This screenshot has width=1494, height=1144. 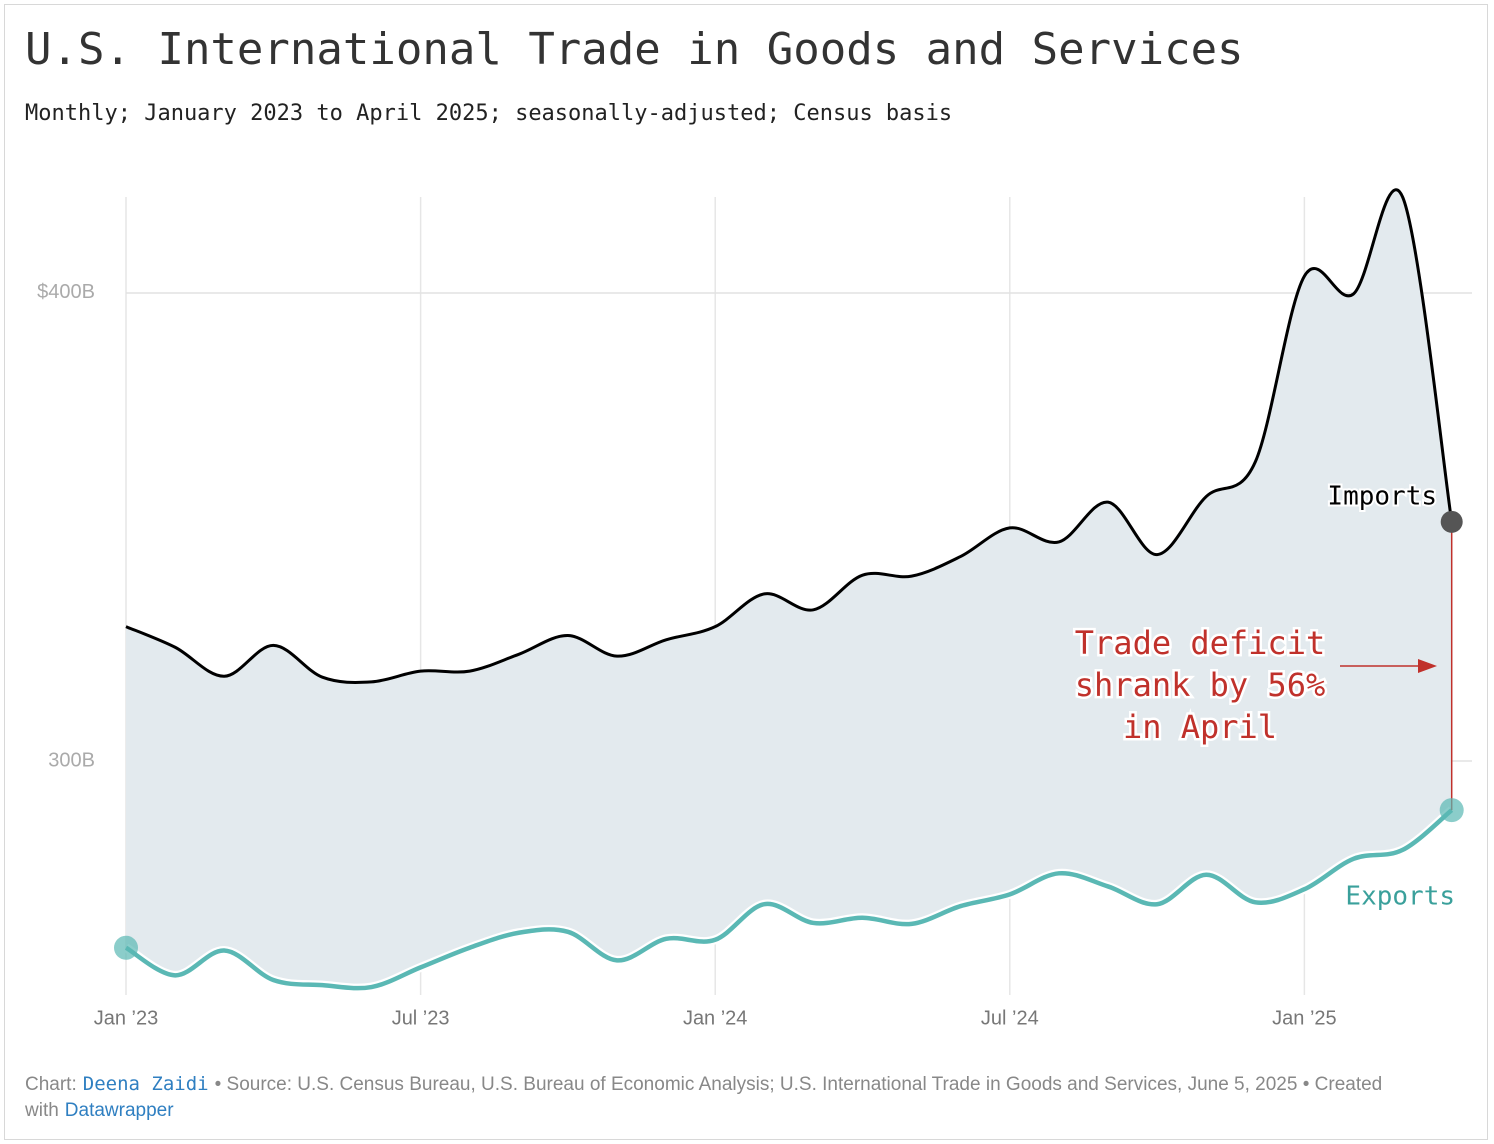 What do you see at coordinates (126, 947) in the screenshot?
I see `start-point` at bounding box center [126, 947].